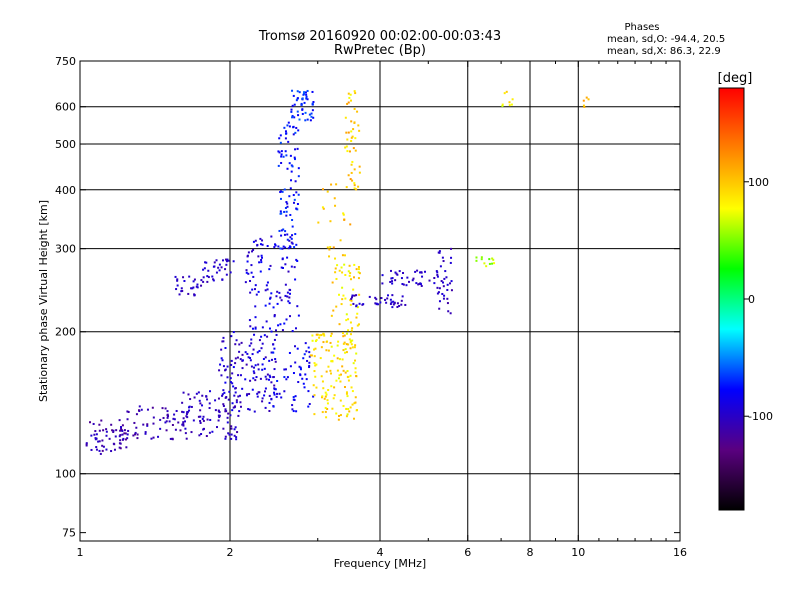  What do you see at coordinates (65, 61) in the screenshot?
I see `y-tick-label: 750` at bounding box center [65, 61].